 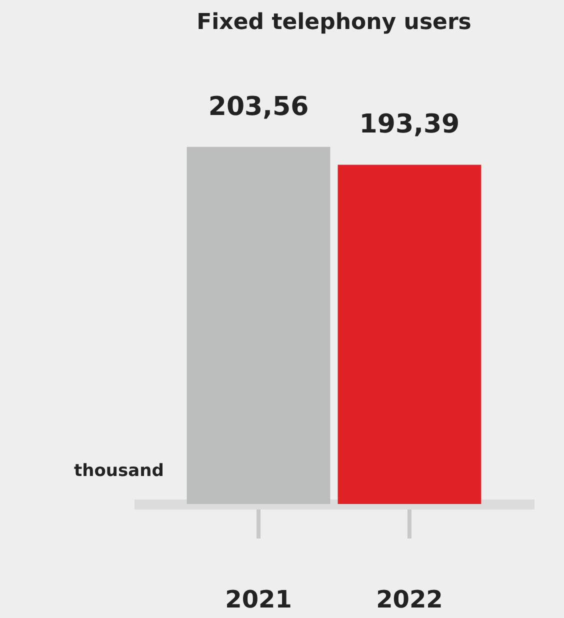 I want to click on annotation: thousand, so click(x=119, y=471).